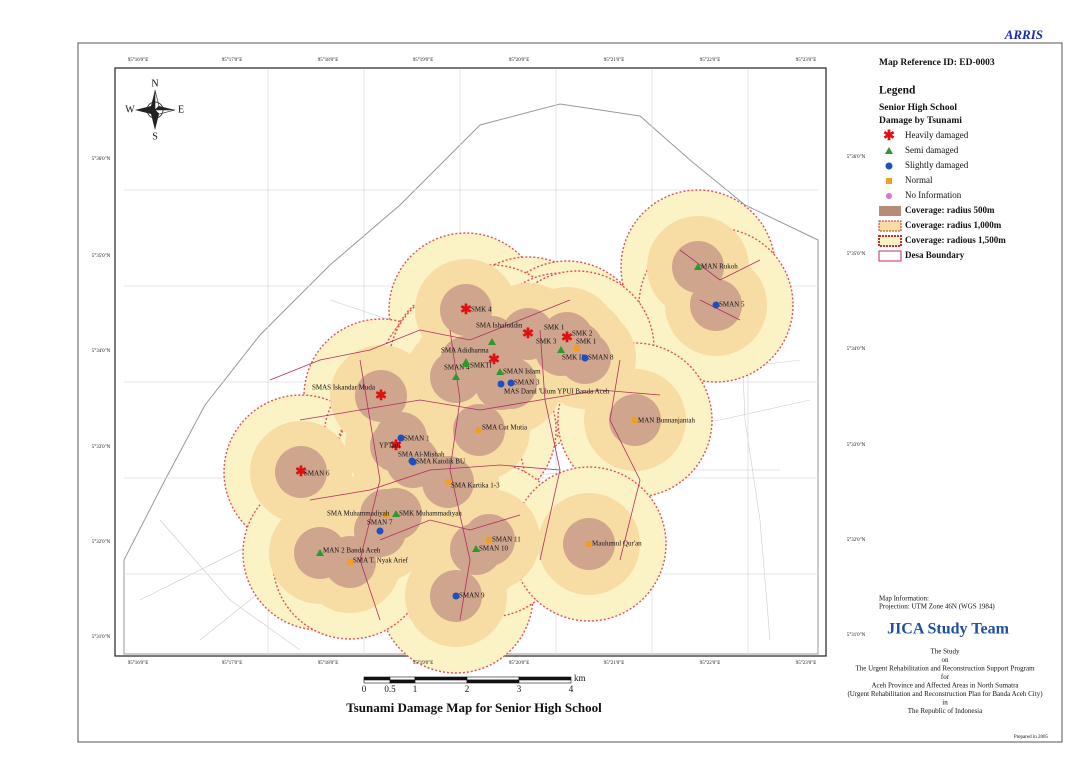 The height and width of the screenshot is (767, 1086). I want to click on compass-n: N, so click(154, 83).